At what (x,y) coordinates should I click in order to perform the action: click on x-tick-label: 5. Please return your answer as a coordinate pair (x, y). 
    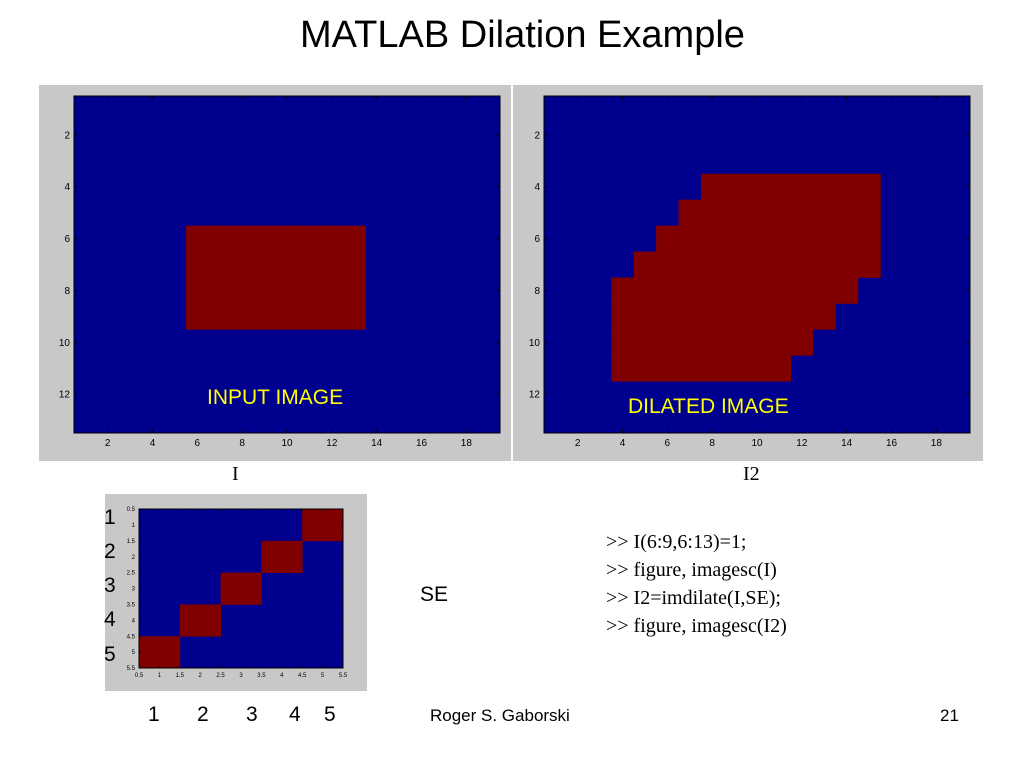
    Looking at the image, I should click on (323, 676).